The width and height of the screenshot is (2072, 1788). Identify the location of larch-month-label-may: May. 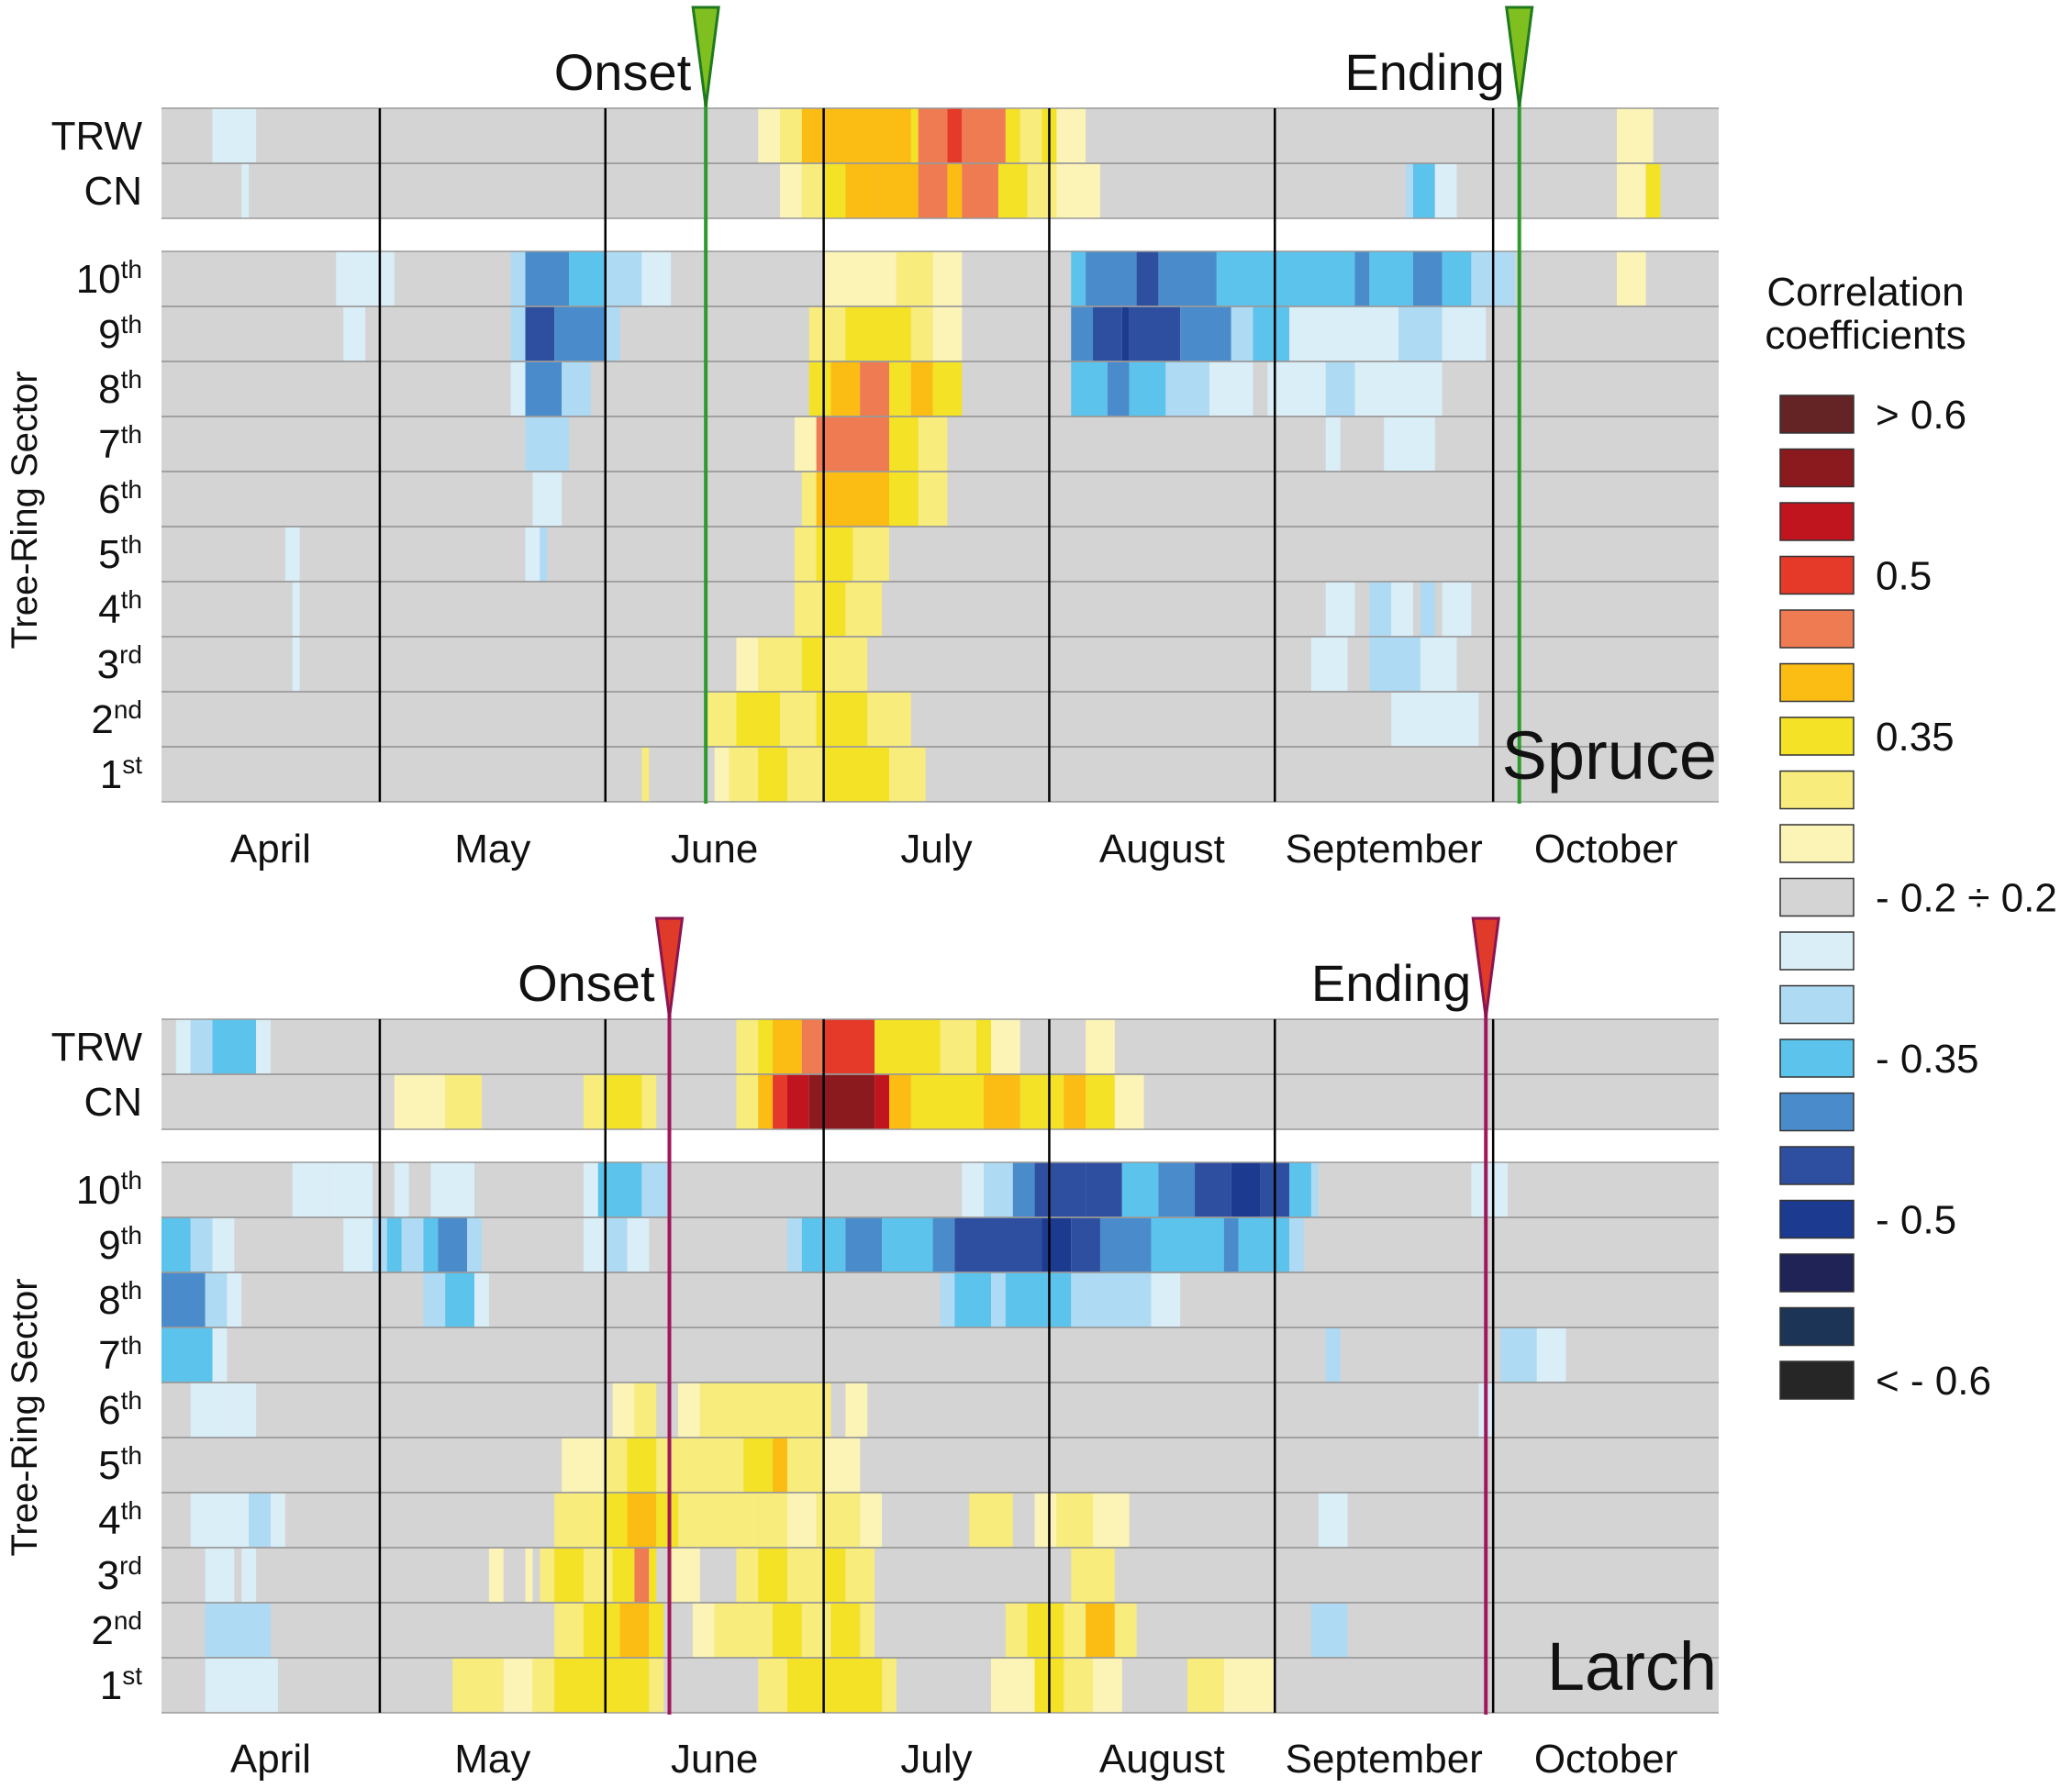
(492, 1759).